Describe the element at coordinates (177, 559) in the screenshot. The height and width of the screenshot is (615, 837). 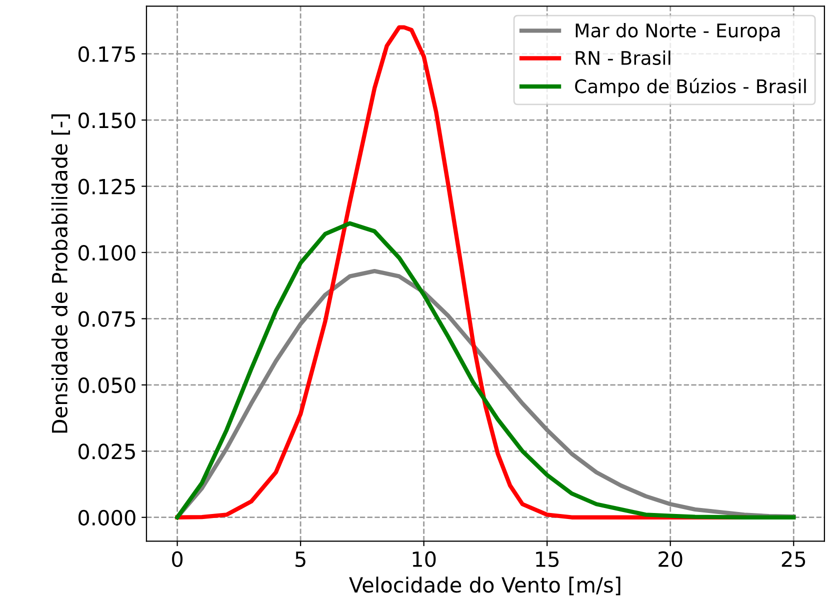
I see `x-tick-label: 0` at that location.